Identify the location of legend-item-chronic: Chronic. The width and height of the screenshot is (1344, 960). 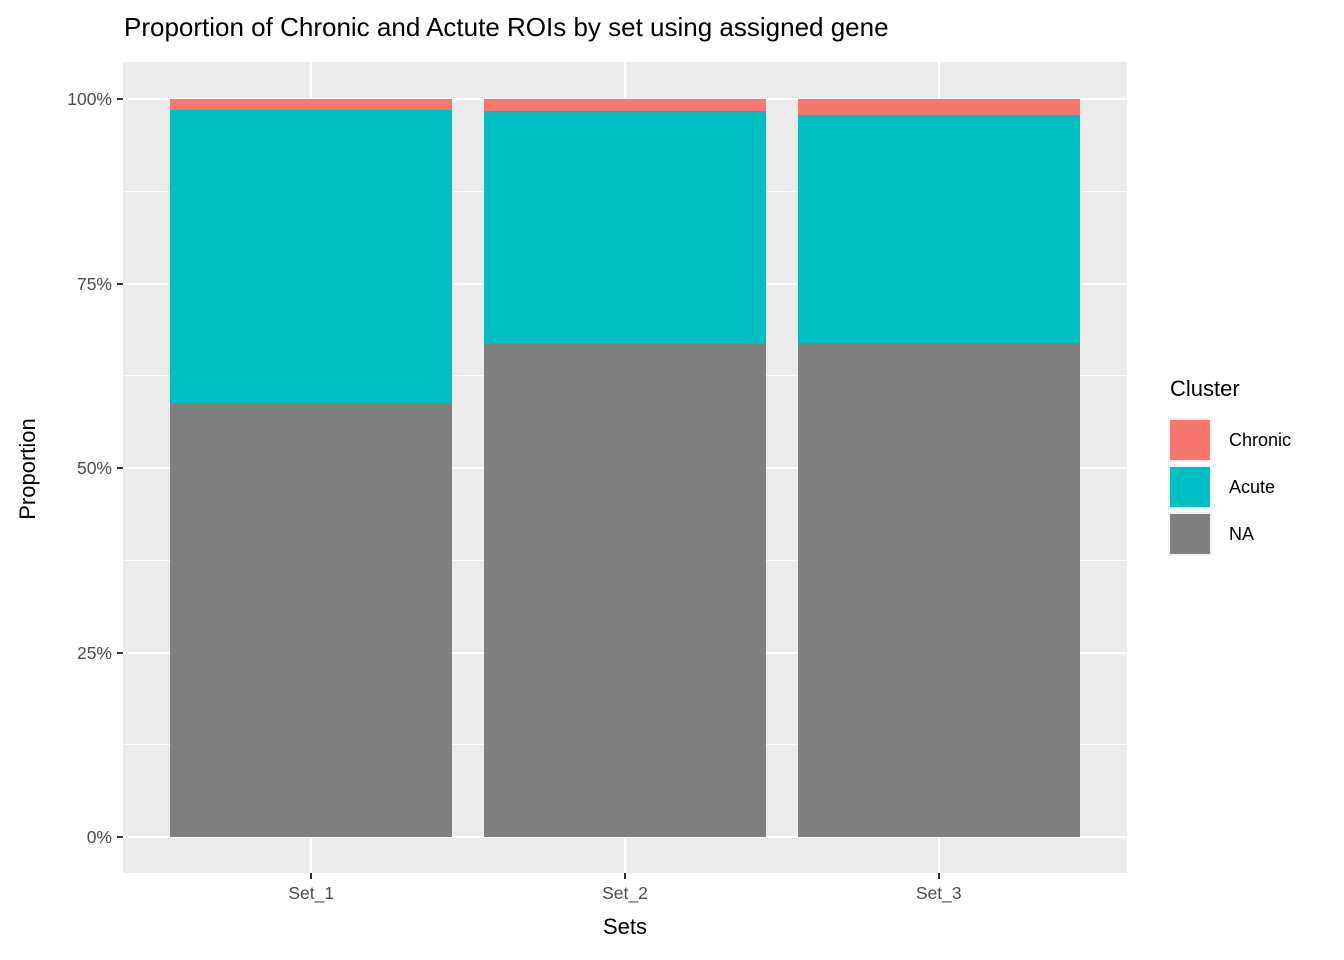
(1229, 440).